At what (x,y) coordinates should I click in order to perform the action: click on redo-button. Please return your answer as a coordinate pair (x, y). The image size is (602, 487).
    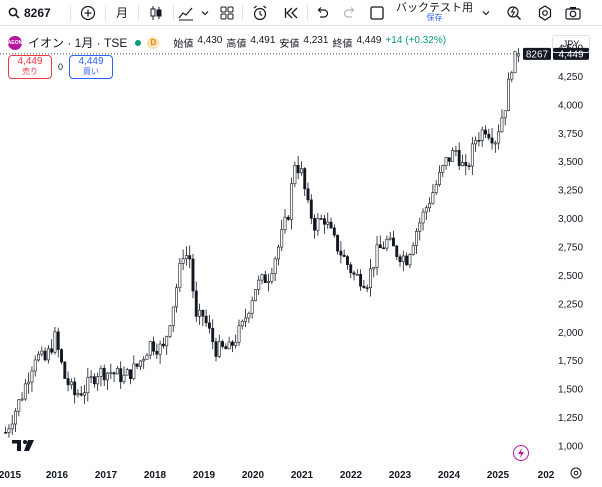
    Looking at the image, I should click on (350, 13).